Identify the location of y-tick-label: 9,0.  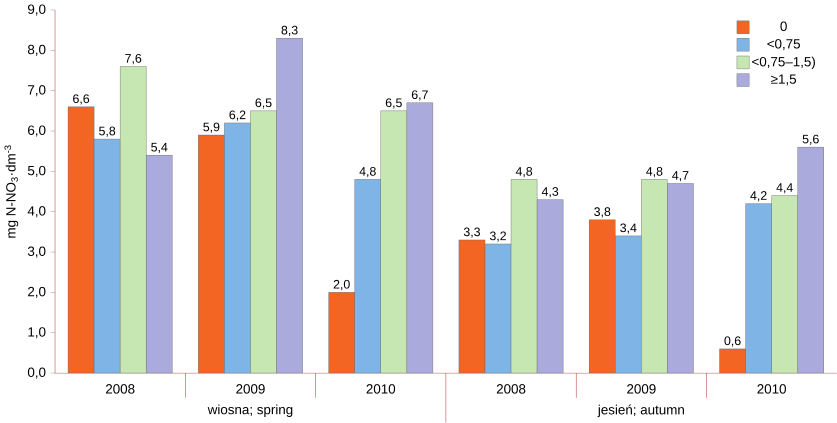
(37, 10).